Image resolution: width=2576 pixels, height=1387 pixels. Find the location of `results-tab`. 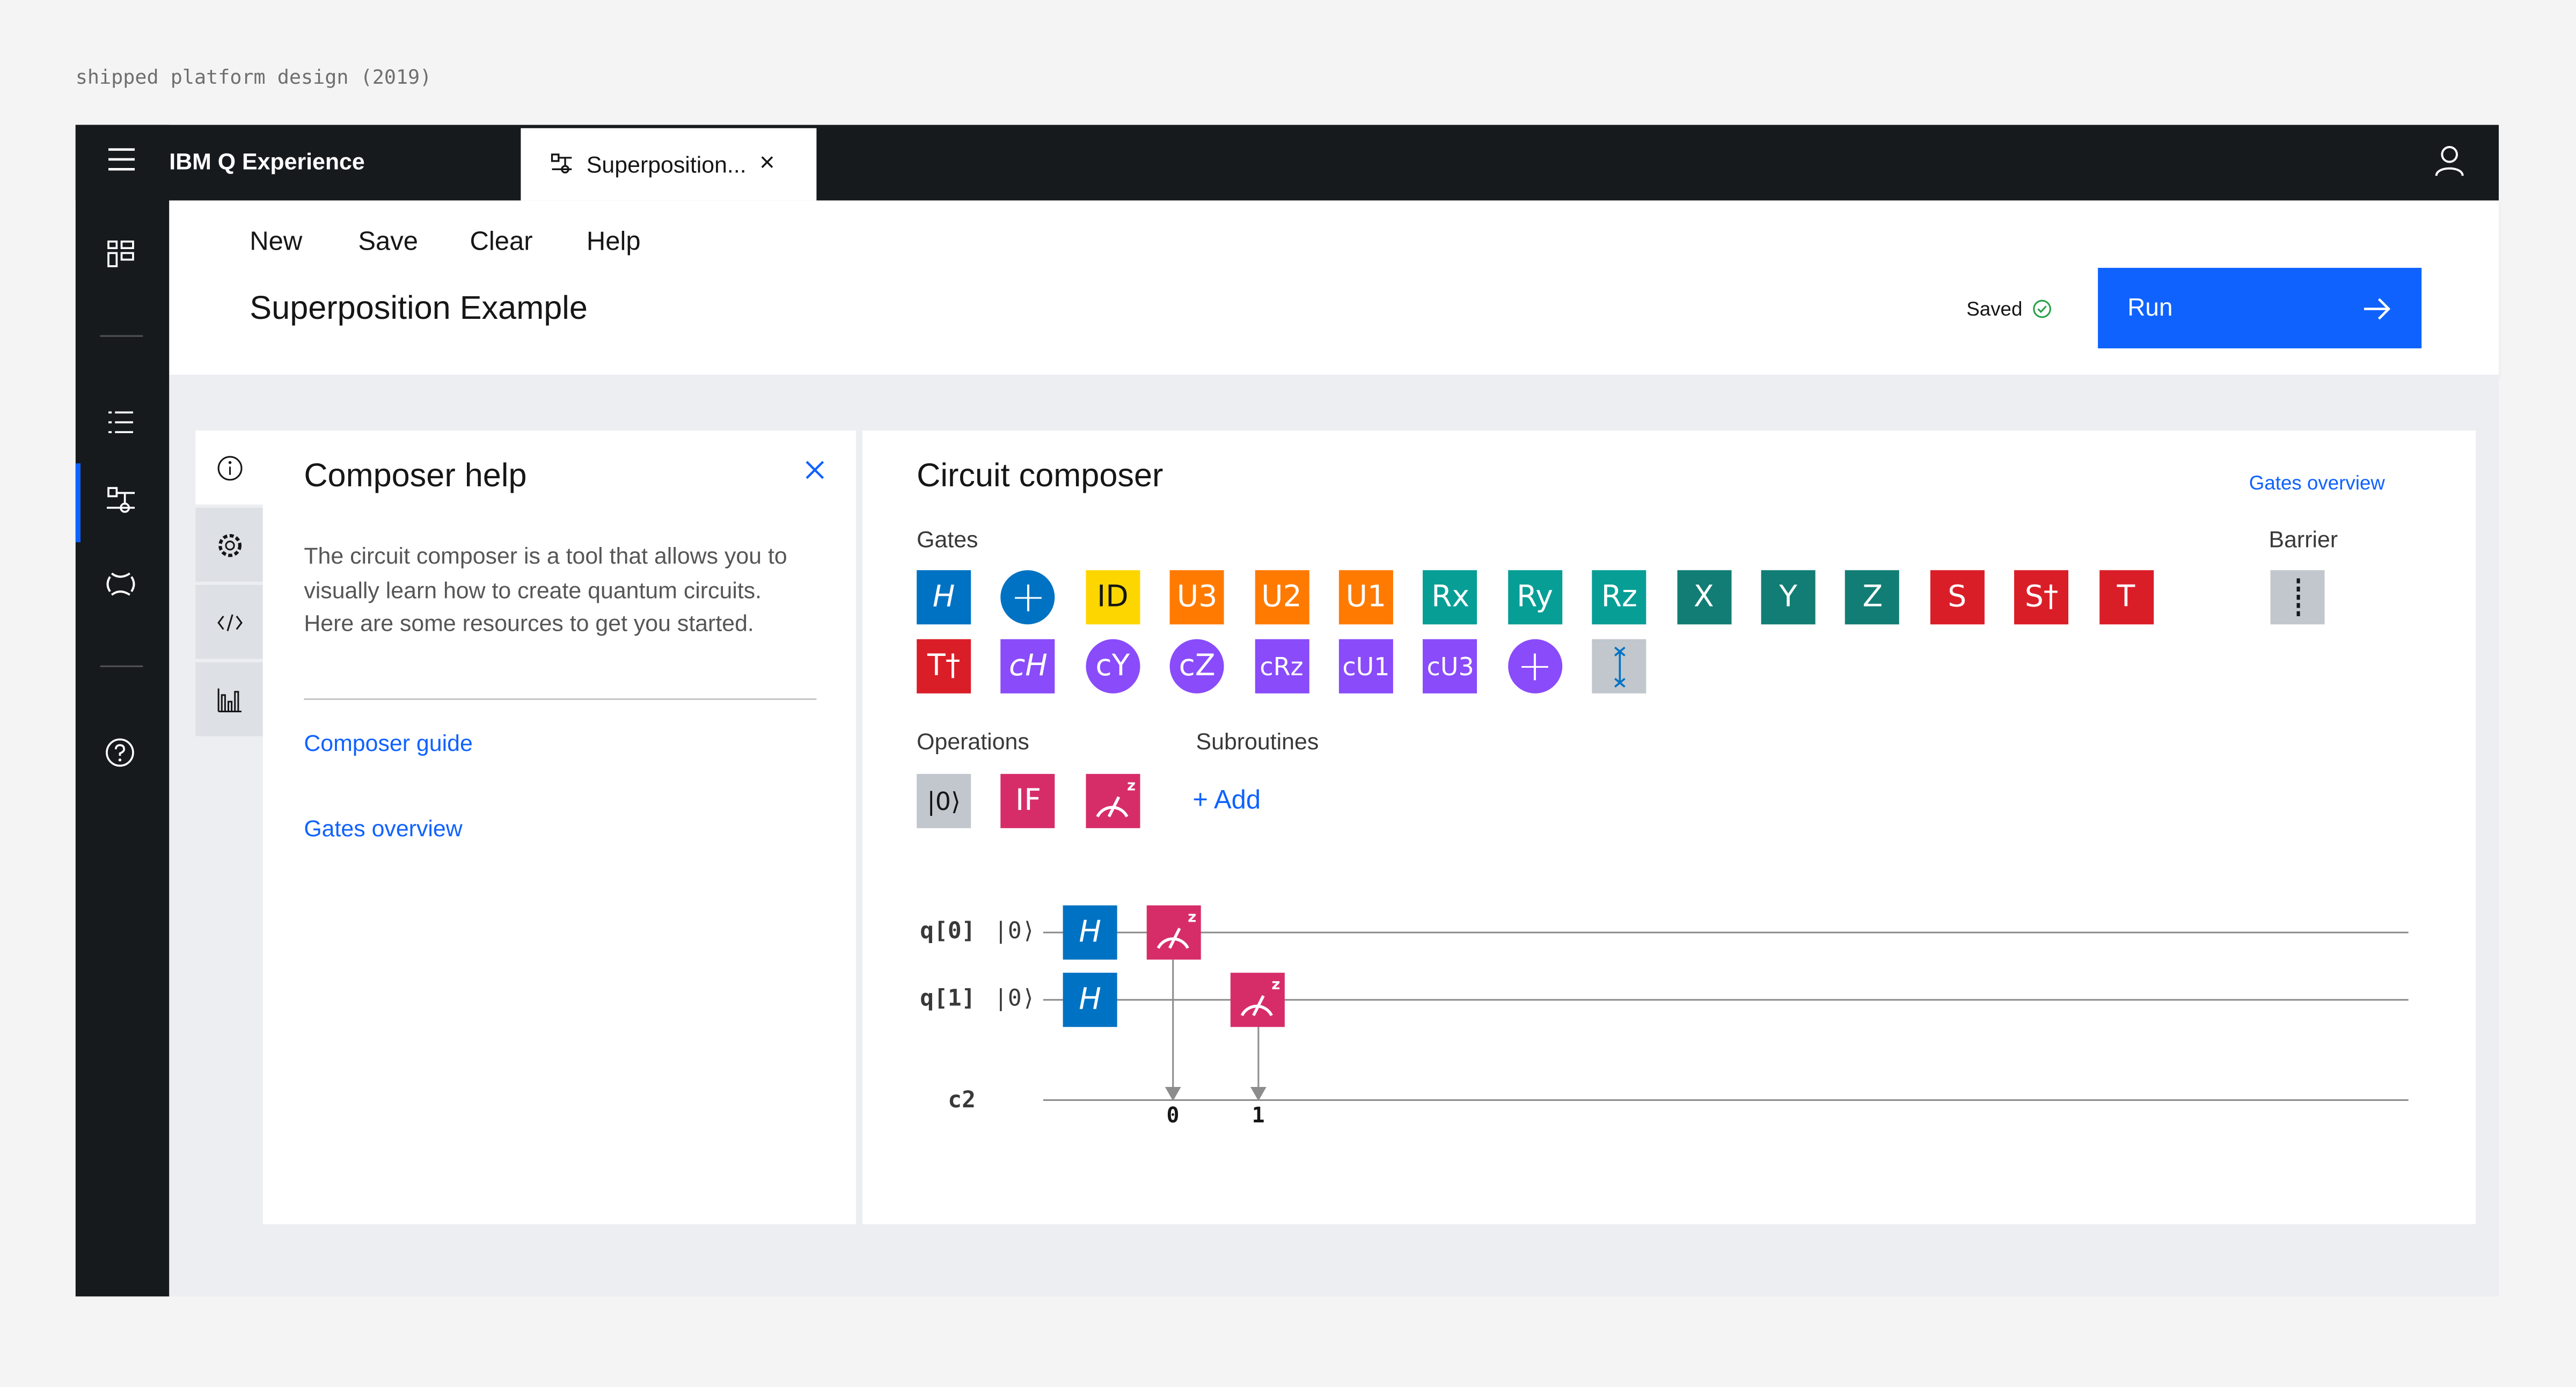

results-tab is located at coordinates (229, 699).